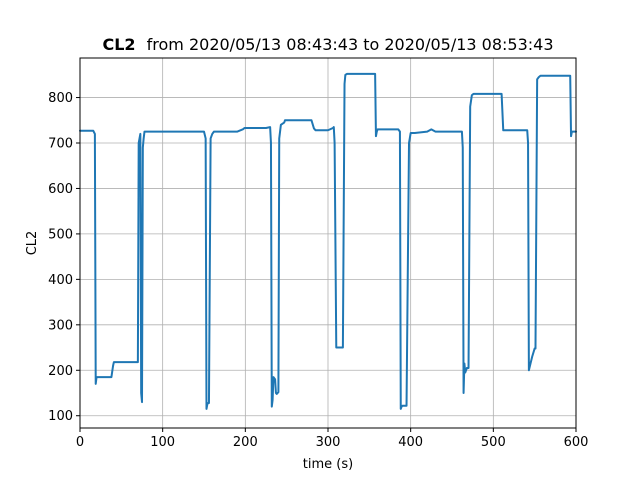 The height and width of the screenshot is (480, 640). What do you see at coordinates (410, 442) in the screenshot?
I see `x-tick-label: 400` at bounding box center [410, 442].